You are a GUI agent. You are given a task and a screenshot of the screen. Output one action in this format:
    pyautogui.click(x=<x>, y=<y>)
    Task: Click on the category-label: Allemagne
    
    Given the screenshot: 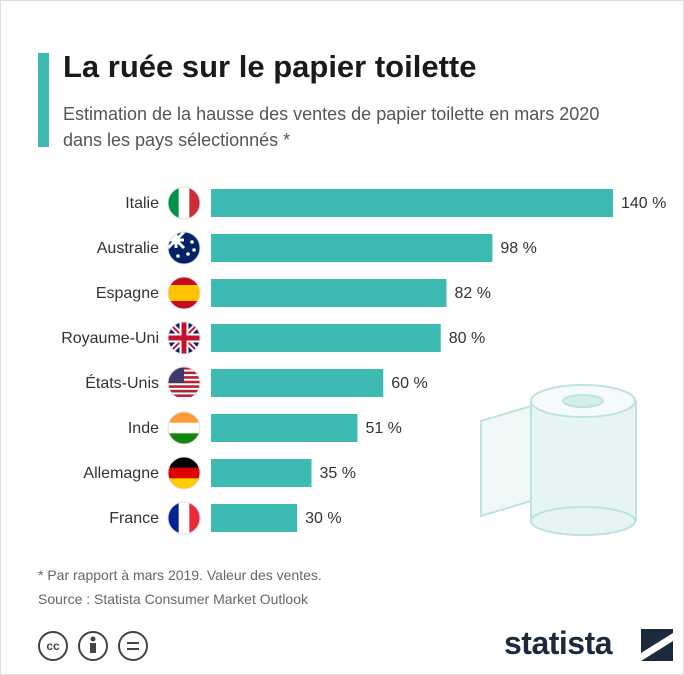 What is the action you would take?
    pyautogui.click(x=121, y=473)
    